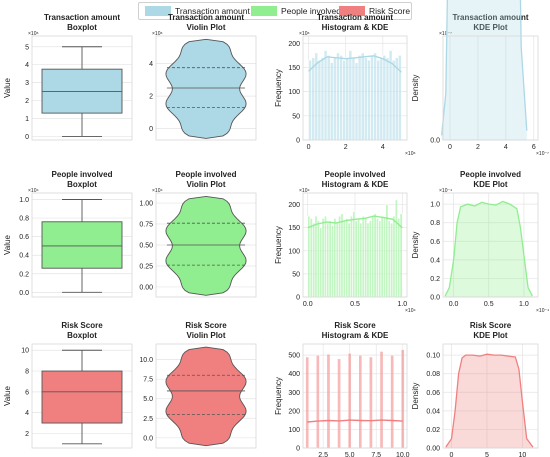 The height and width of the screenshot is (457, 550). Describe the element at coordinates (294, 393) in the screenshot. I see `y-tick-label: 300` at that location.